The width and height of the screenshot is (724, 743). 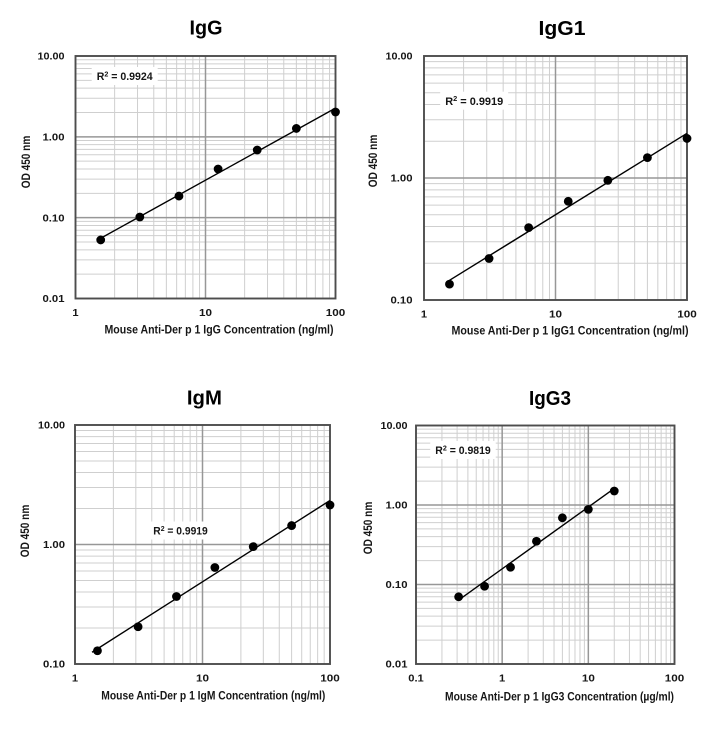 I want to click on svg-text: 0.1, so click(x=416, y=679).